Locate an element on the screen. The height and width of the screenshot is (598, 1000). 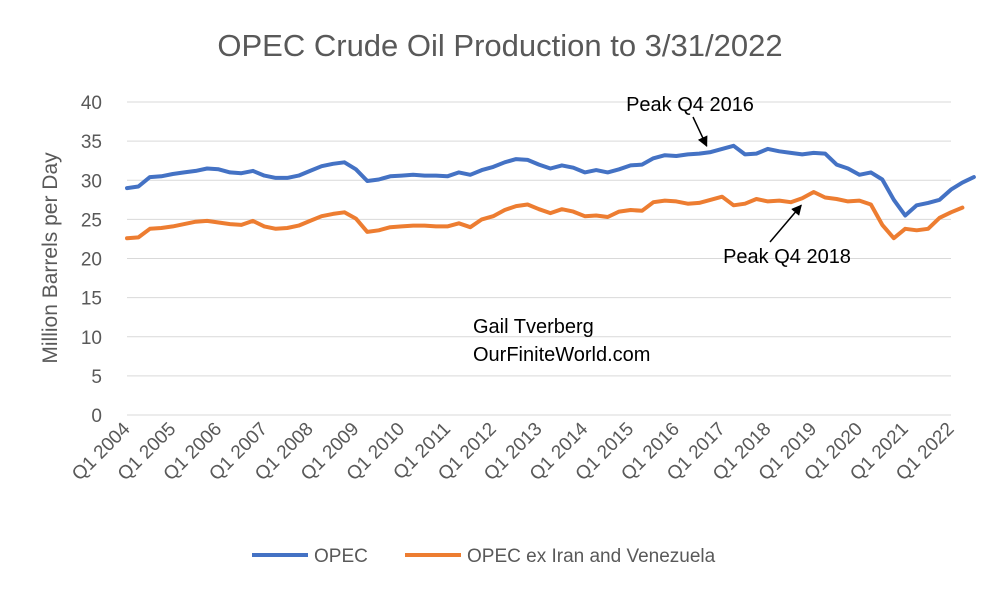
series-lines is located at coordinates (550, 192).